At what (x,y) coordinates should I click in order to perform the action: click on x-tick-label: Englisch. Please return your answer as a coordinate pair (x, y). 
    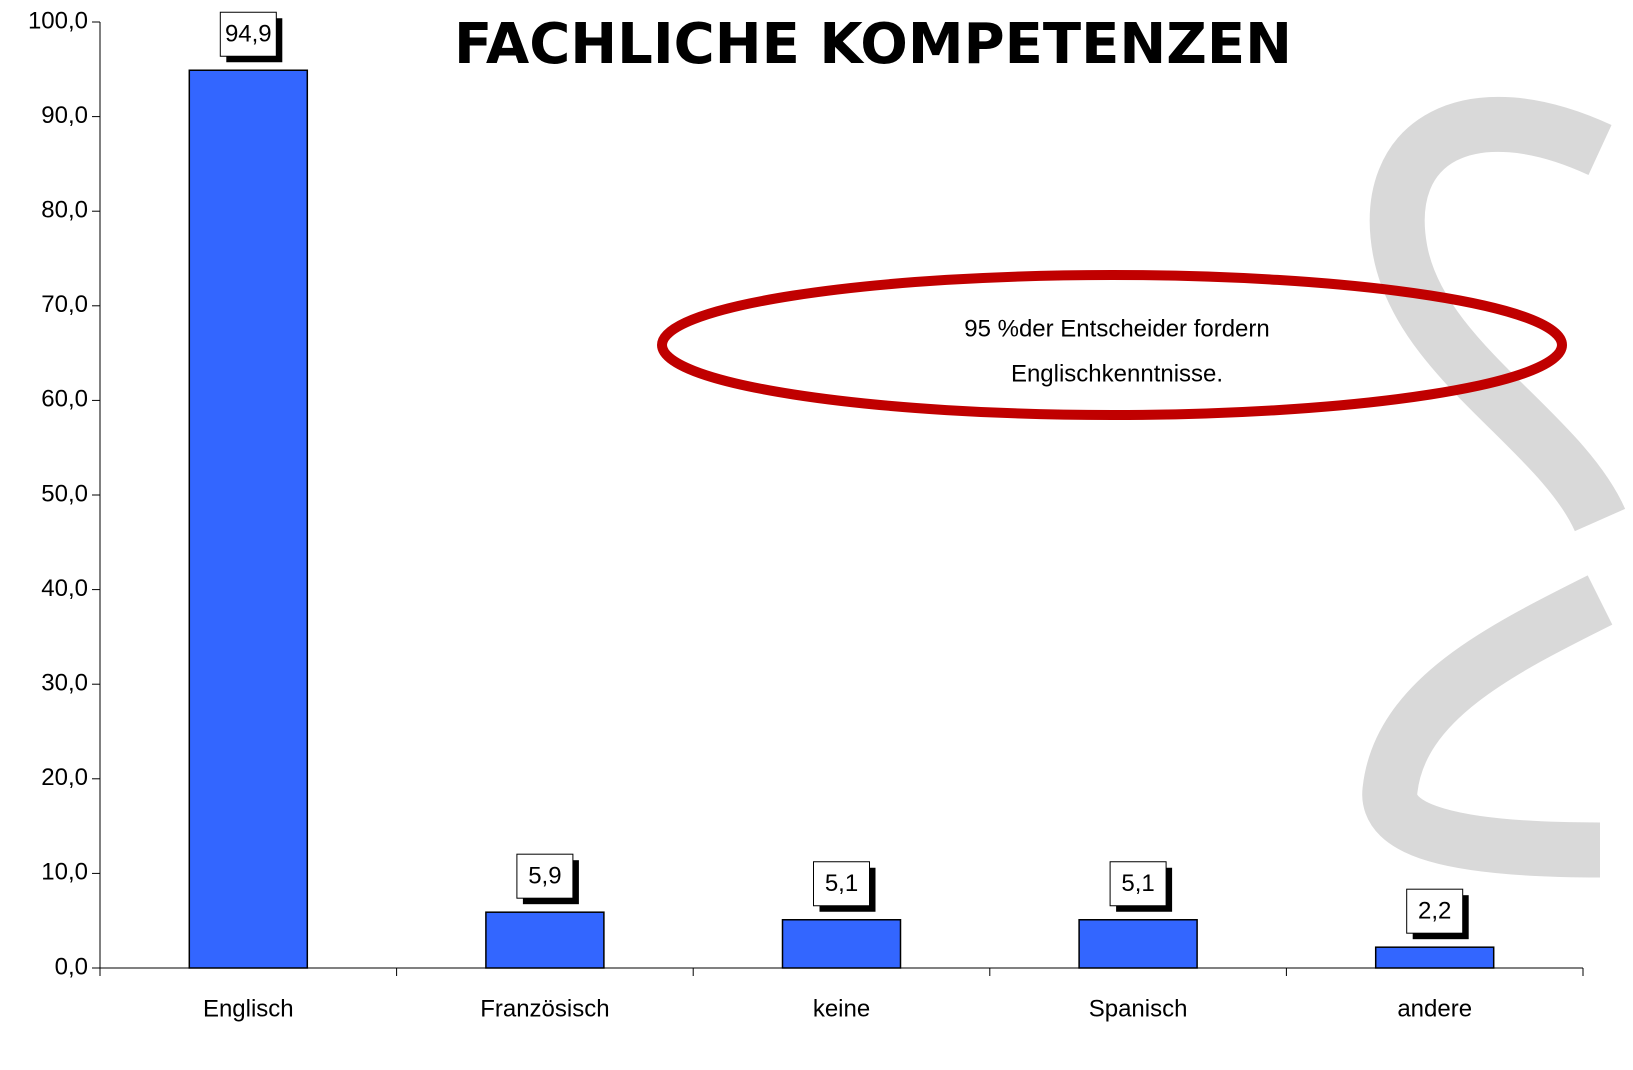
    Looking at the image, I should click on (248, 1008).